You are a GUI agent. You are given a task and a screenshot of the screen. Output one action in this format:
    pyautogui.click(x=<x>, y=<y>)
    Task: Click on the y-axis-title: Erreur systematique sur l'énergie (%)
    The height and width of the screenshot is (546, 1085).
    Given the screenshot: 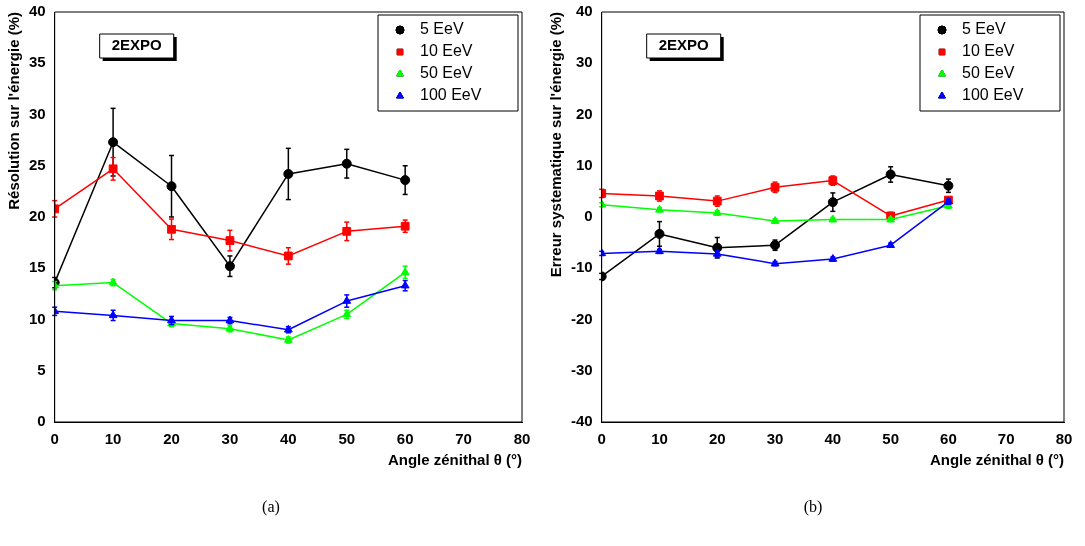 What is the action you would take?
    pyautogui.click(x=556, y=145)
    